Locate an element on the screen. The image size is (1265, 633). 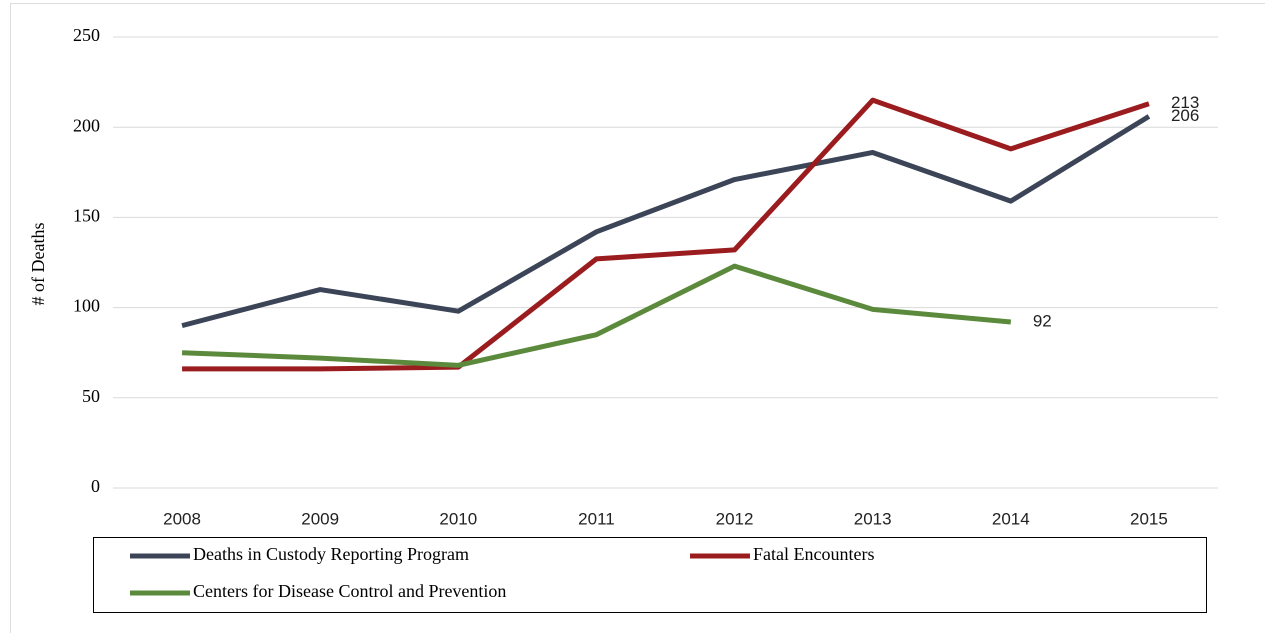
legend-label: Deaths in Custody Reporting Program is located at coordinates (331, 554).